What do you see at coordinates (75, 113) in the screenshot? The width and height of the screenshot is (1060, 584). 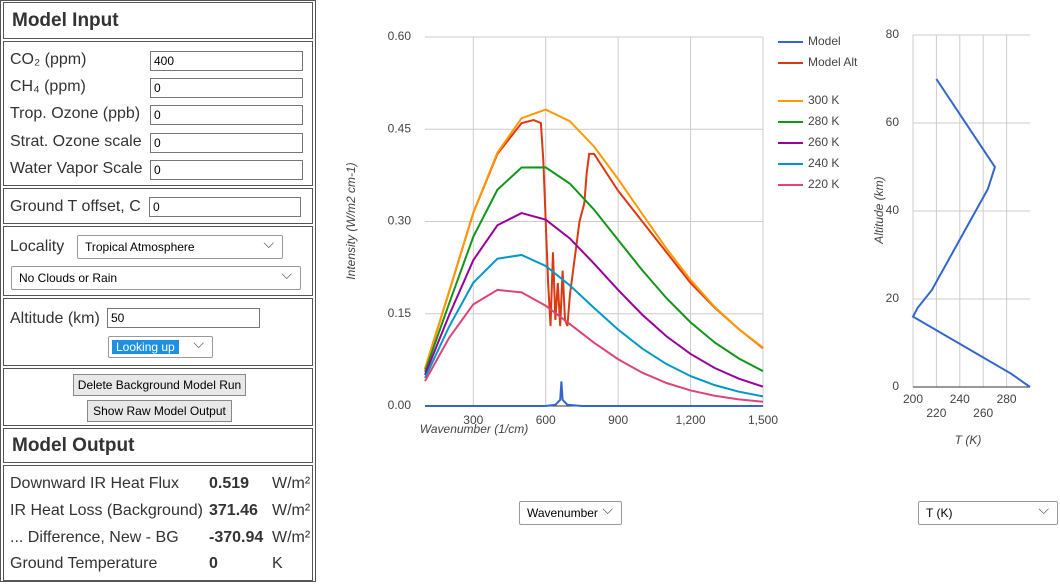 I see `label: Trop. Ozone (ppb)` at bounding box center [75, 113].